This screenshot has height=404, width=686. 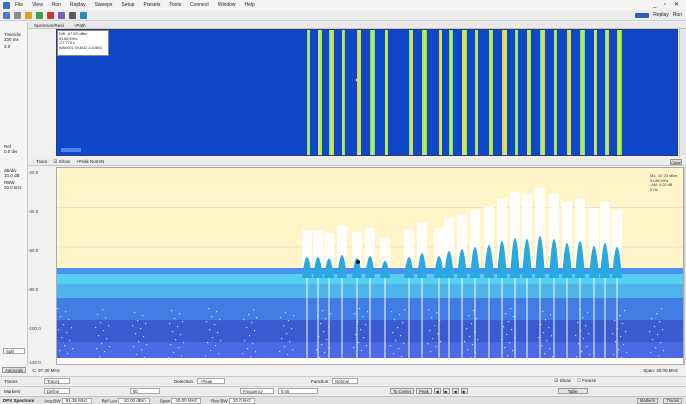 What do you see at coordinates (661, 15) in the screenshot?
I see `replay-button: Replay` at bounding box center [661, 15].